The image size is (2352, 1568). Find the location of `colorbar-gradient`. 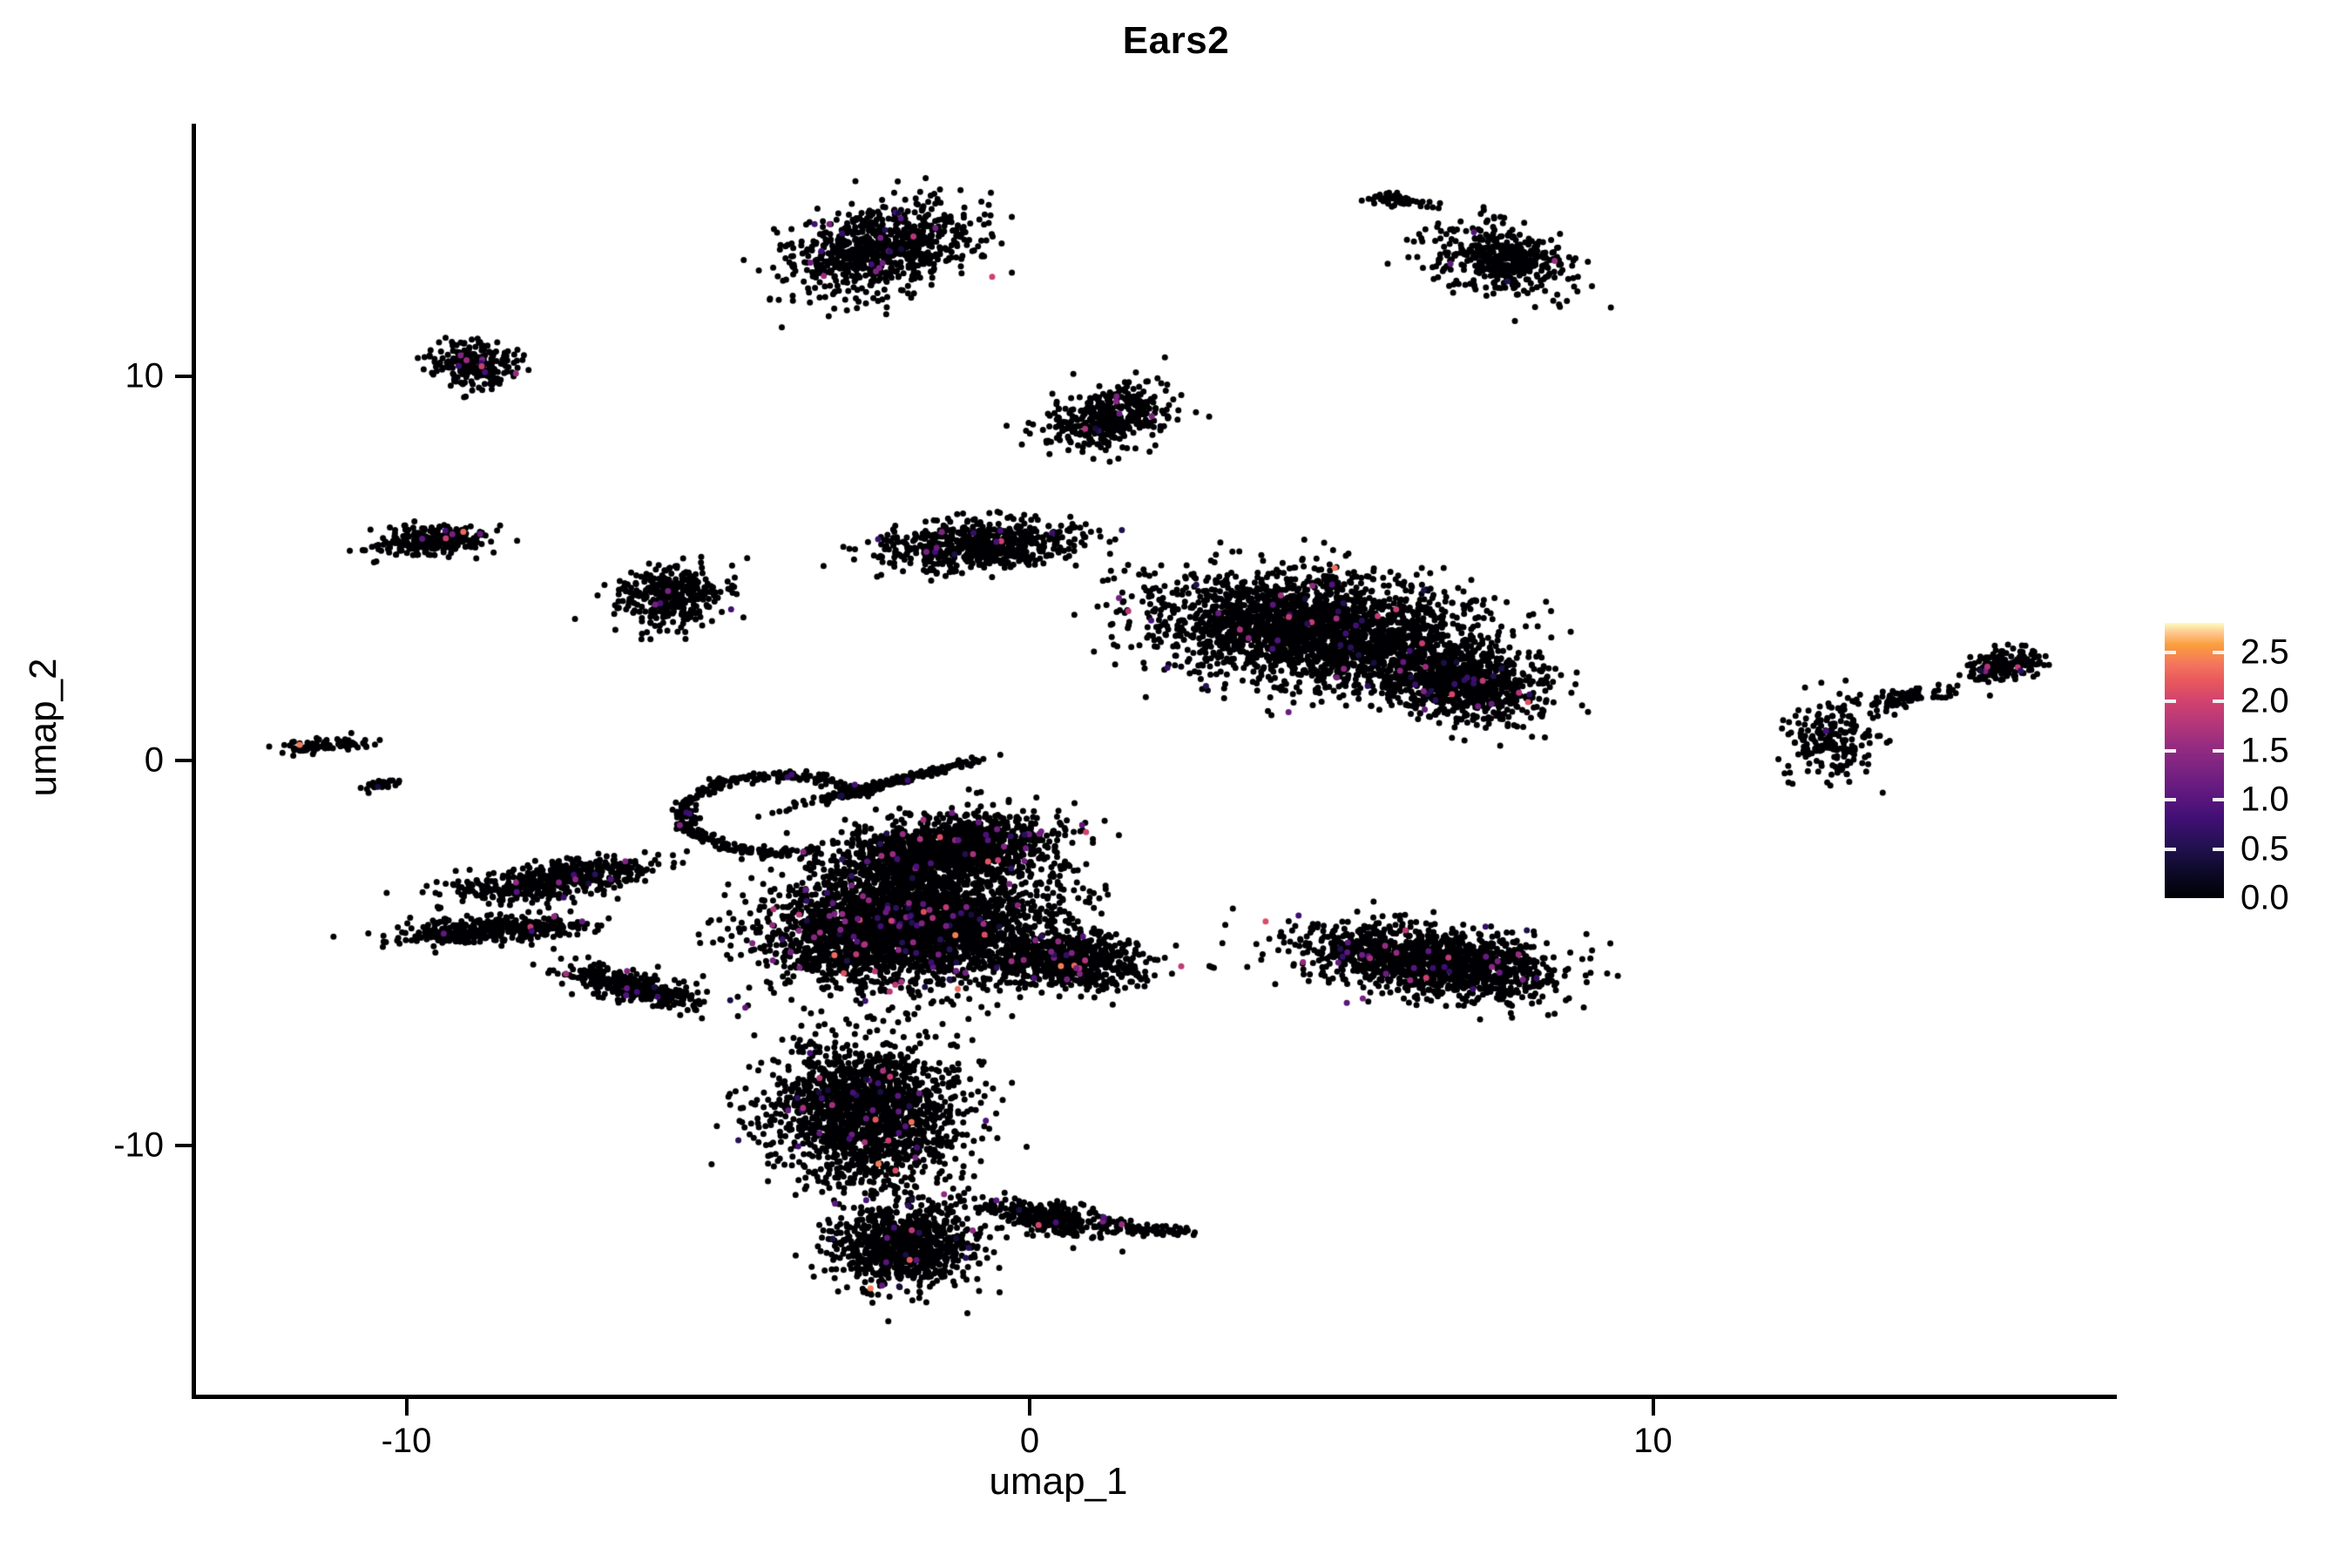

colorbar-gradient is located at coordinates (2194, 761).